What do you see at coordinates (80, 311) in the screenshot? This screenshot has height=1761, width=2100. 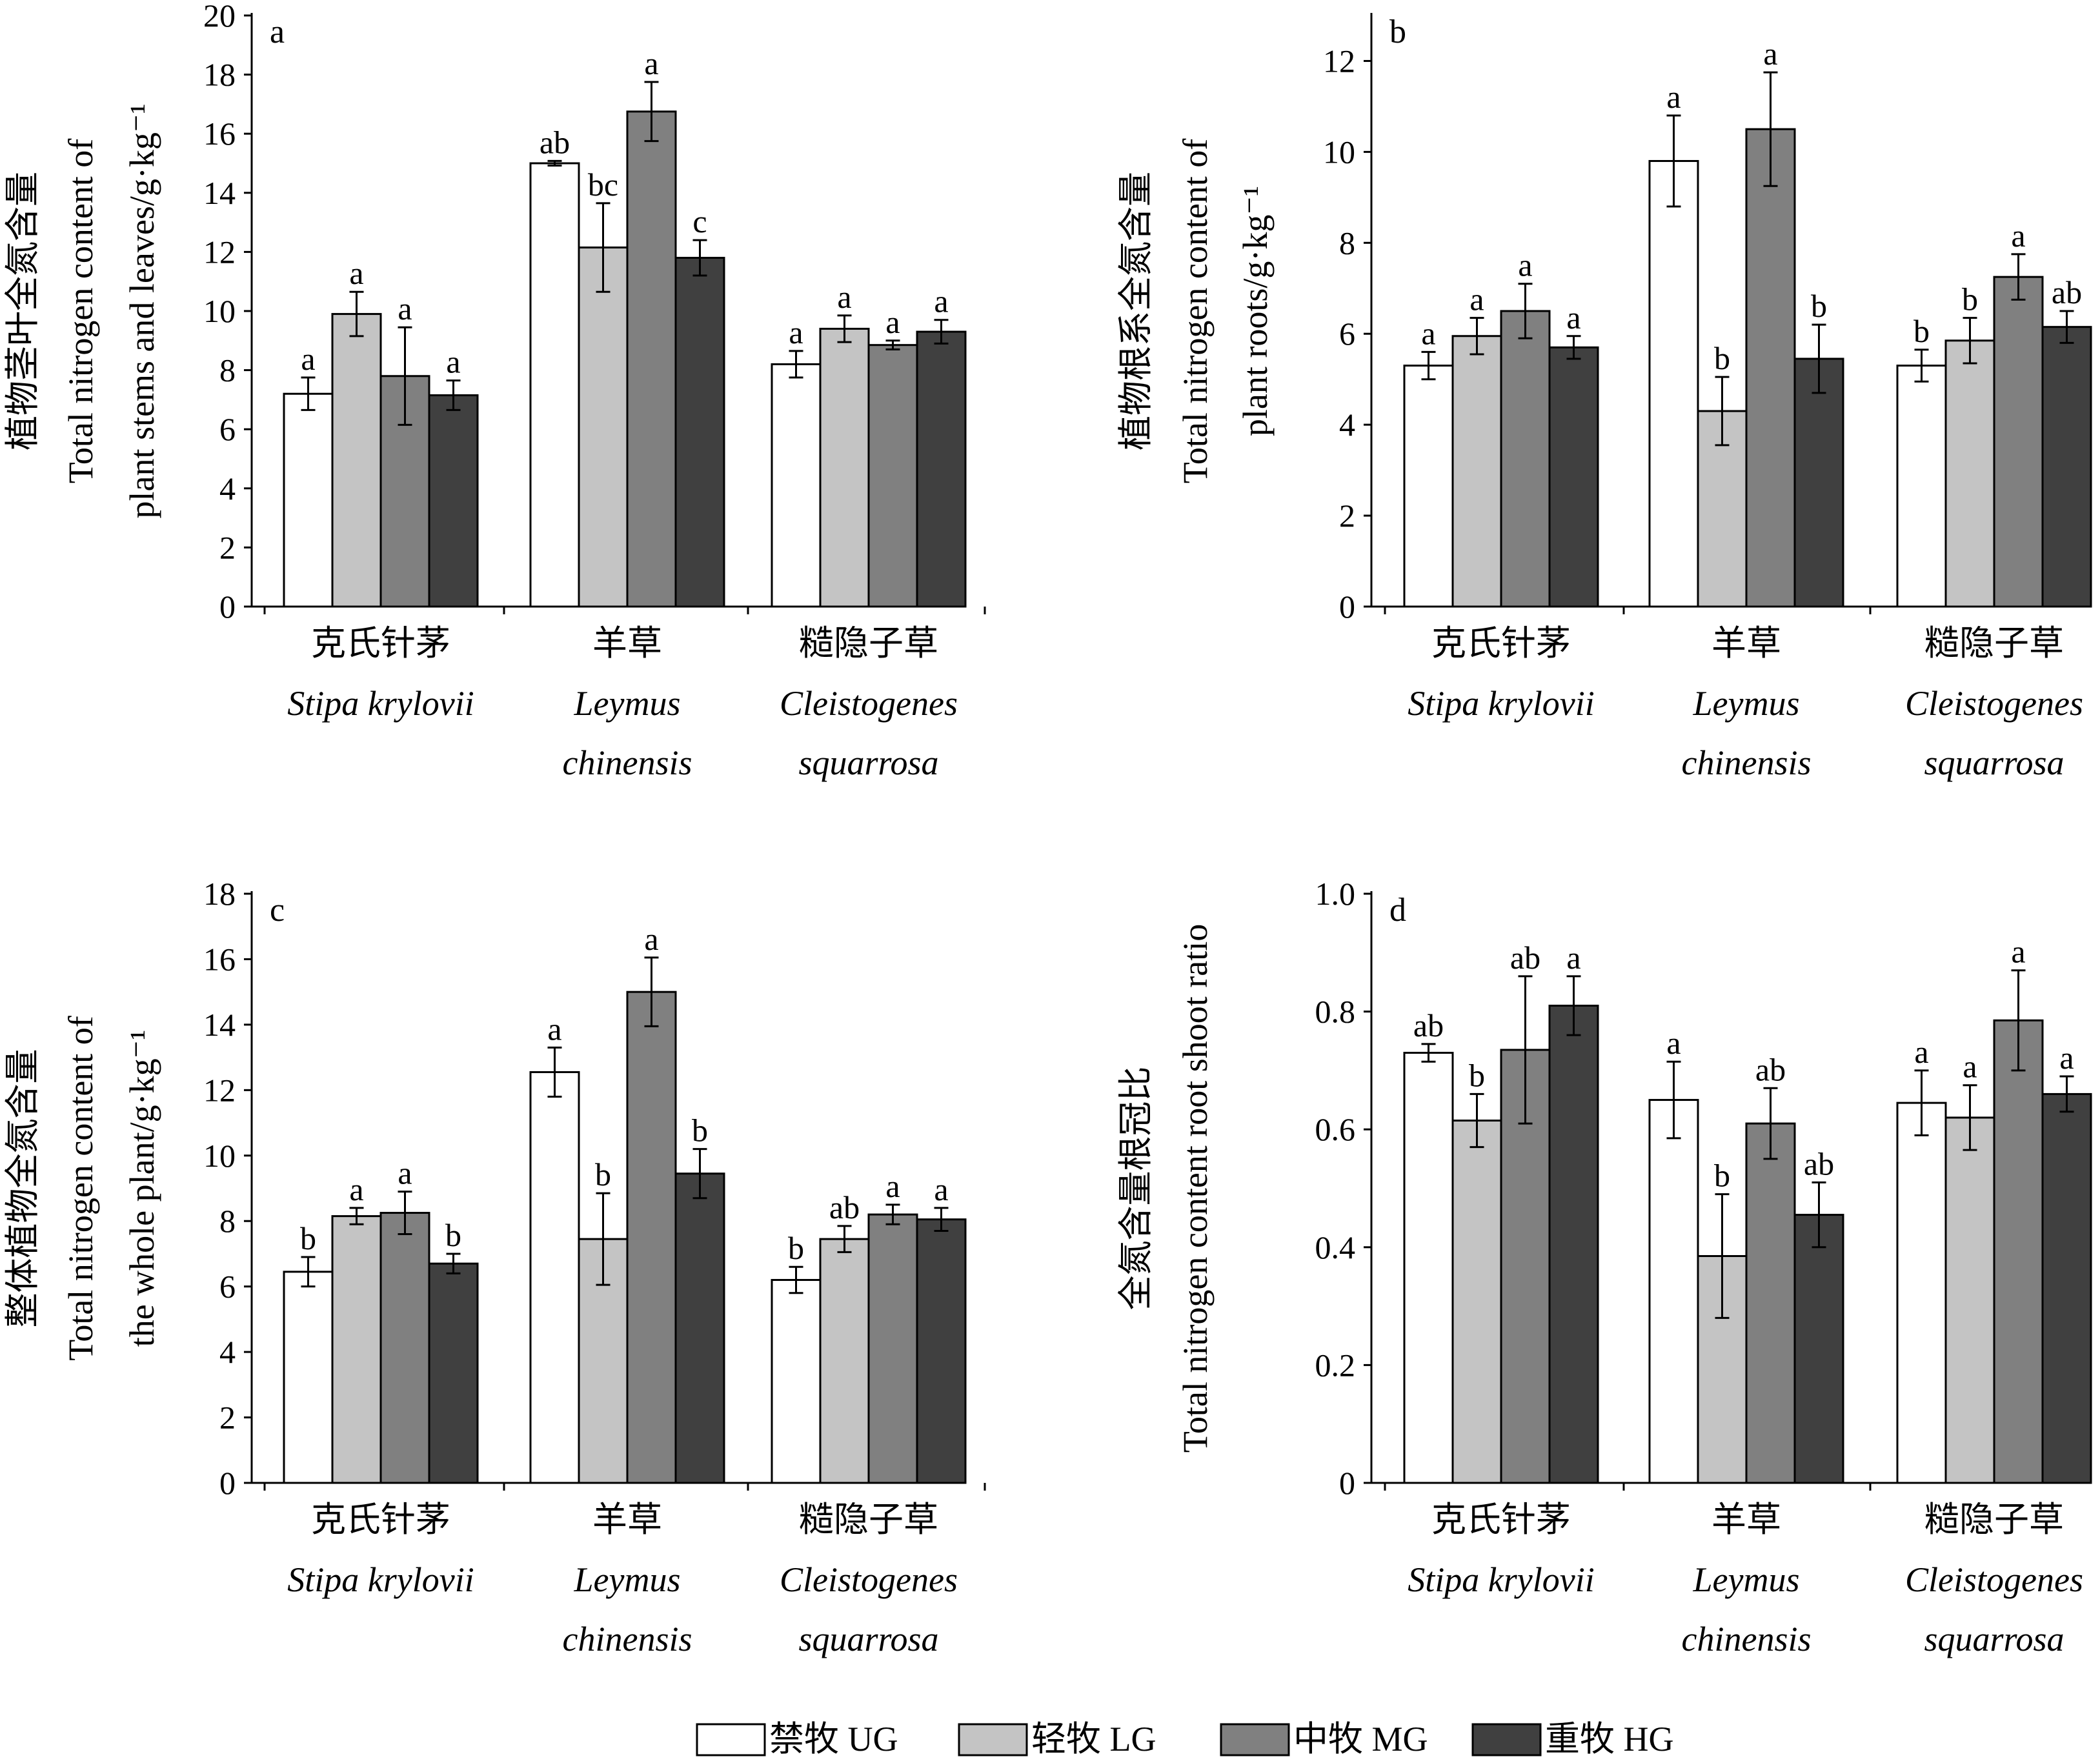 I see `y-axis-title-en: Total nitrogen content of` at bounding box center [80, 311].